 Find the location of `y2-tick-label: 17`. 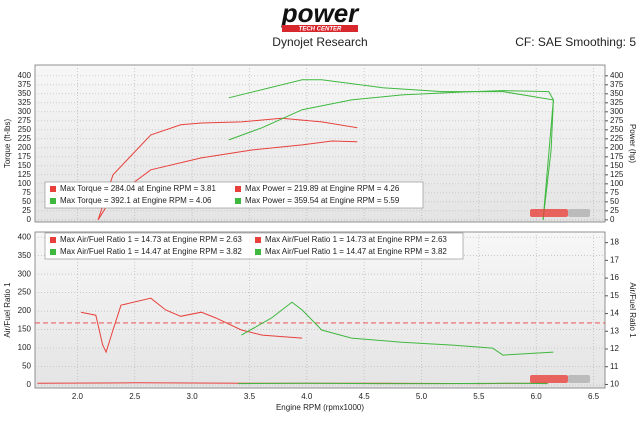

y2-tick-label: 17 is located at coordinates (614, 259).